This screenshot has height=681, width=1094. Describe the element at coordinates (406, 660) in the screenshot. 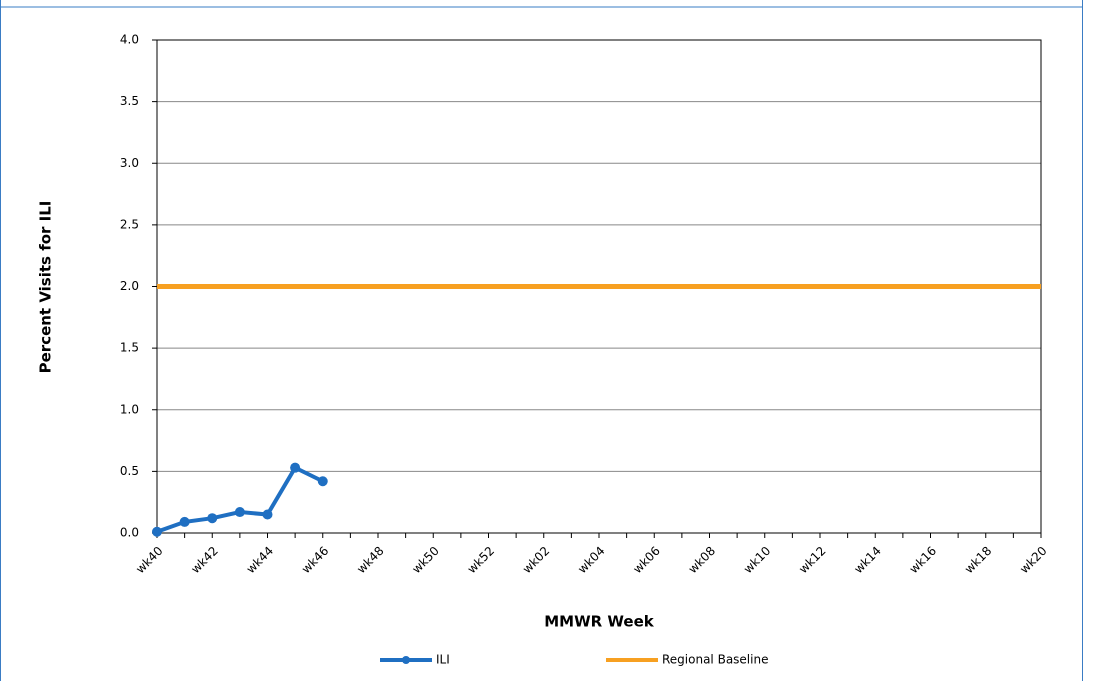

I see `legend-marker` at that location.